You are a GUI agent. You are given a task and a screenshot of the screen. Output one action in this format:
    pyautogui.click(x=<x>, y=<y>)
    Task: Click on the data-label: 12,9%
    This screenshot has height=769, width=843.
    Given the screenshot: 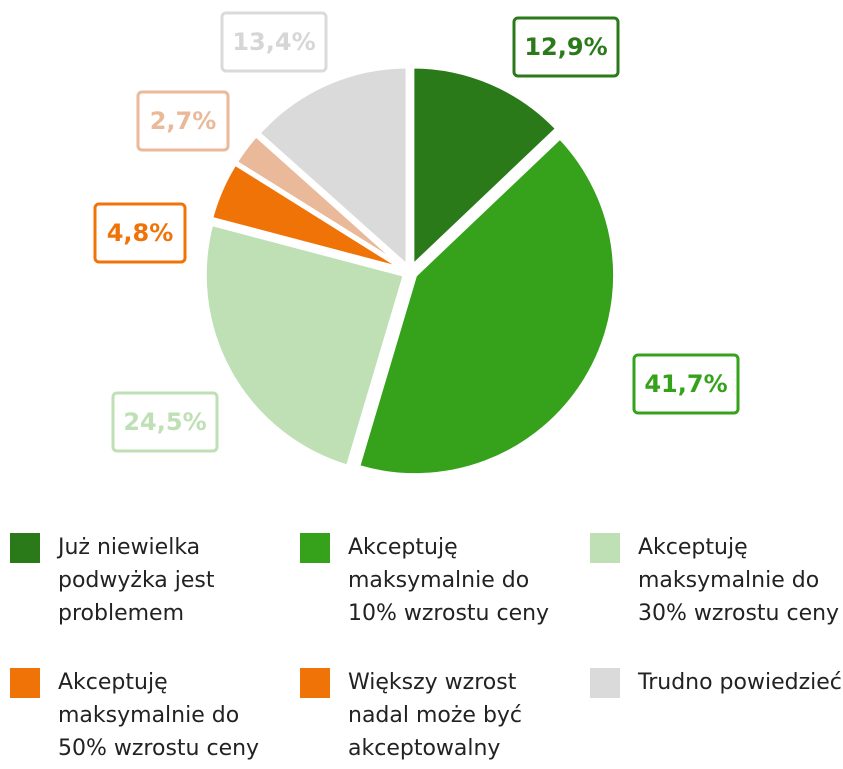 What is the action you would take?
    pyautogui.click(x=565, y=47)
    